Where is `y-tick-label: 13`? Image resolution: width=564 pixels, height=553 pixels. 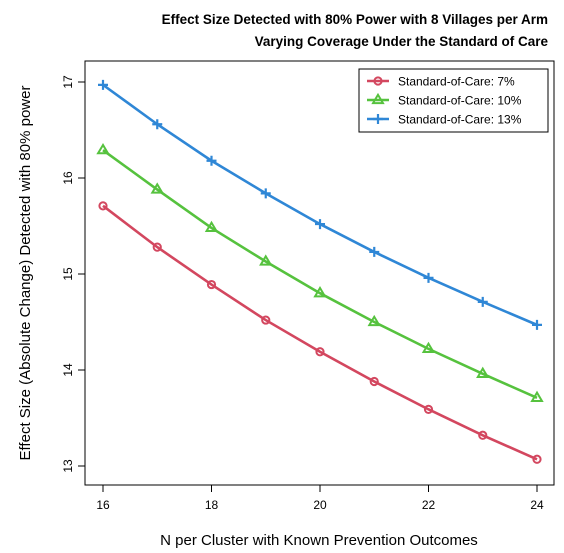 y-tick-label: 13 is located at coordinates (68, 466).